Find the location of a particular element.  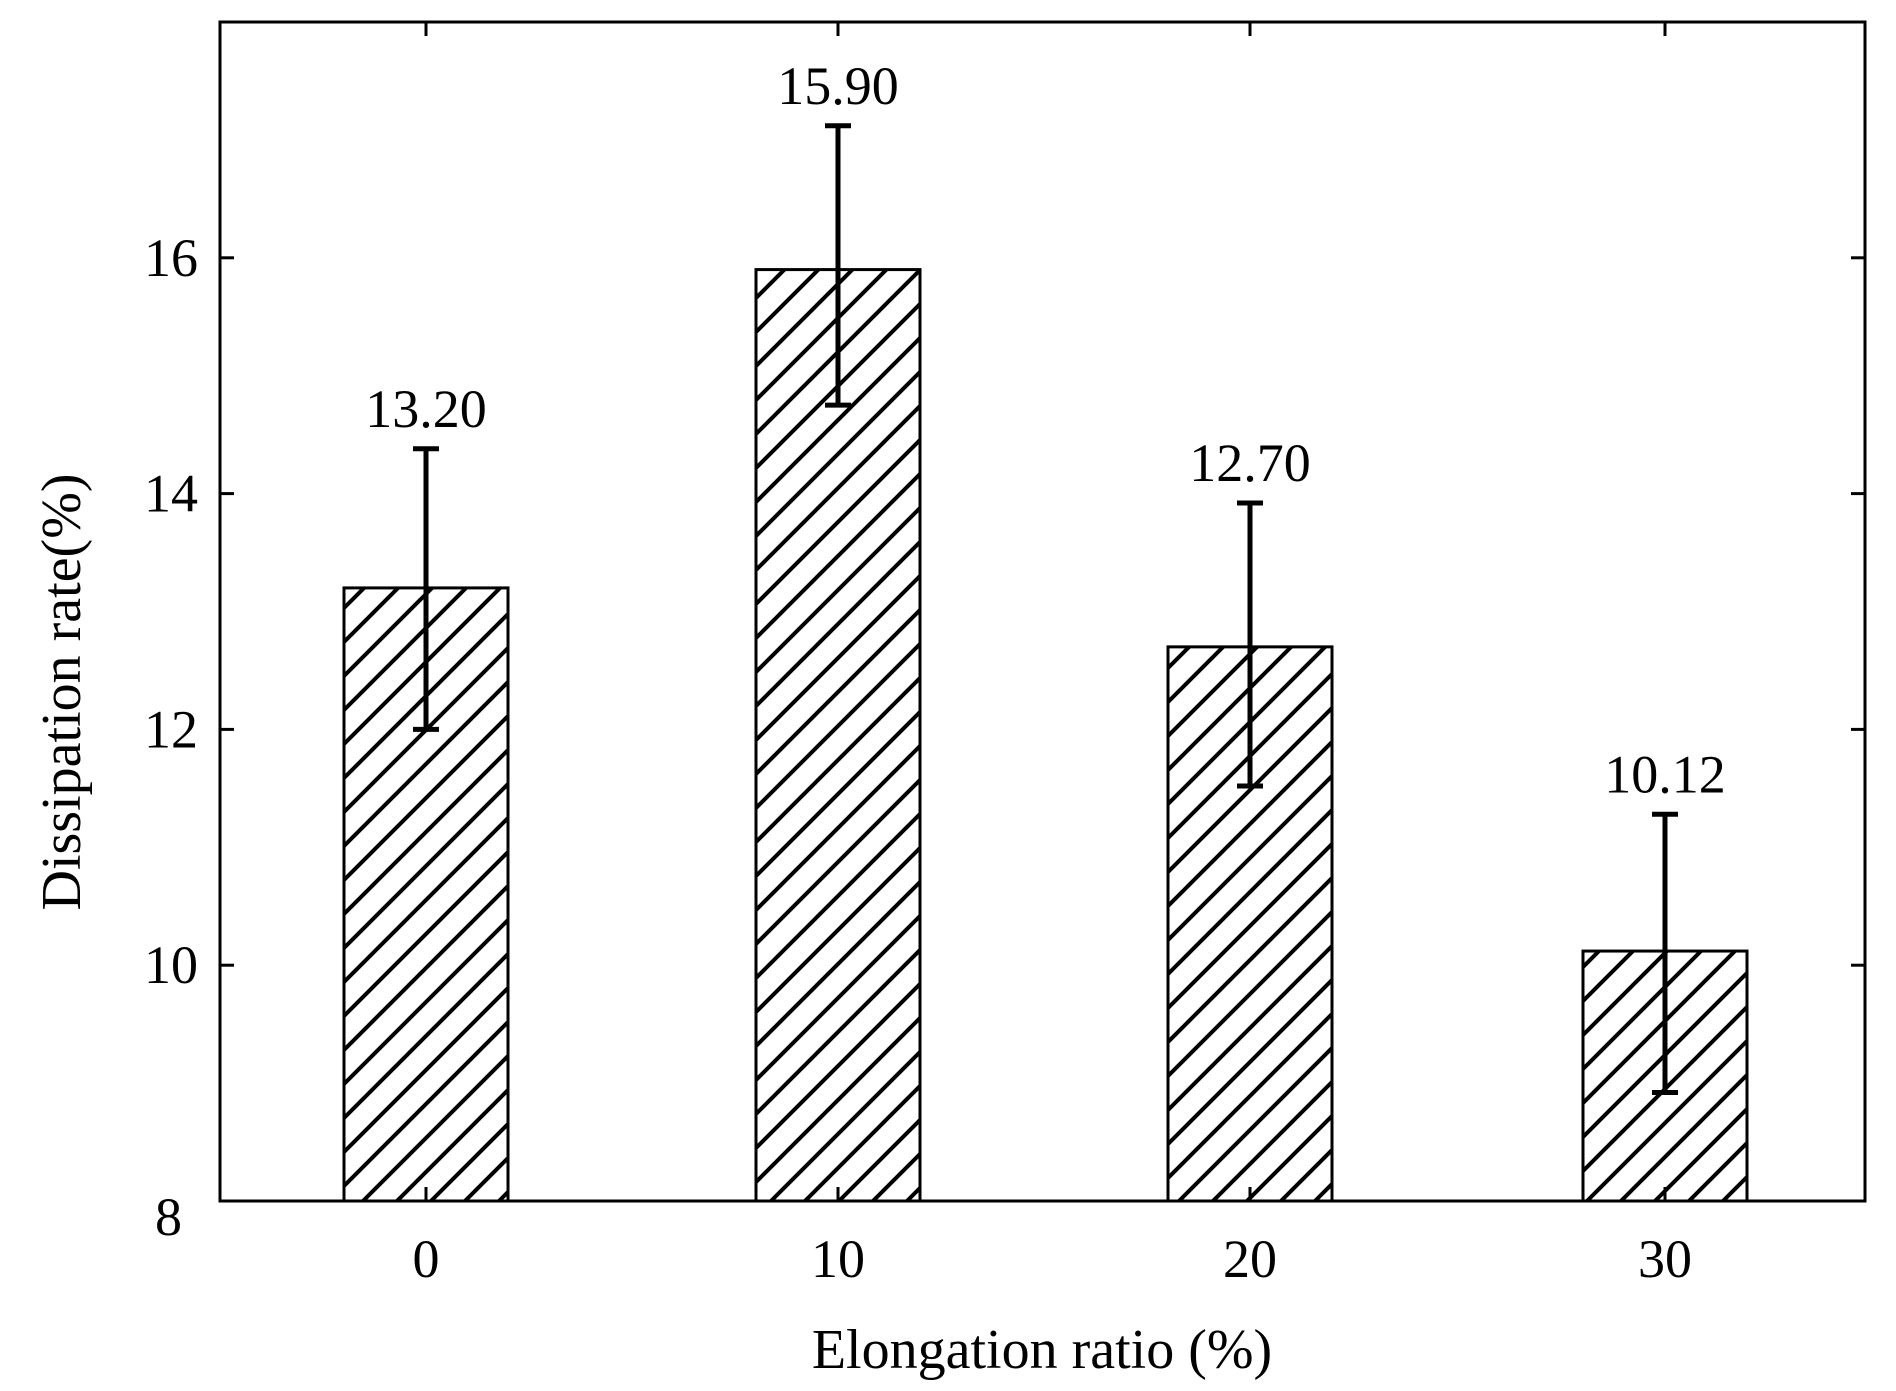

x-tick-label: 30 is located at coordinates (1665, 1259).